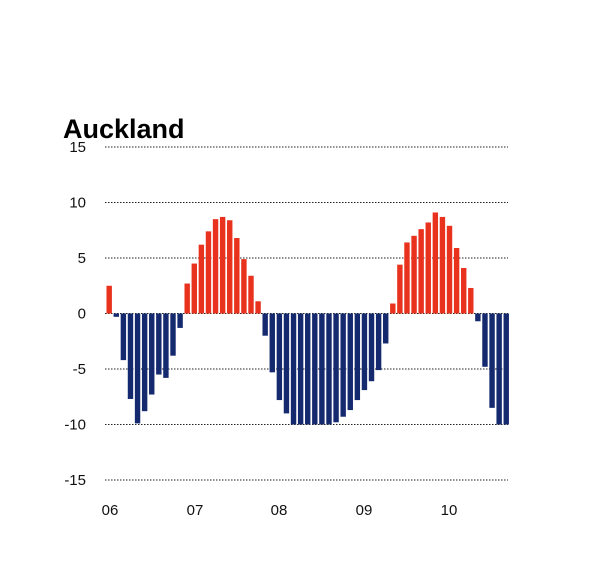 This screenshot has width=600, height=585. I want to click on x-tick-label: 09, so click(364, 510).